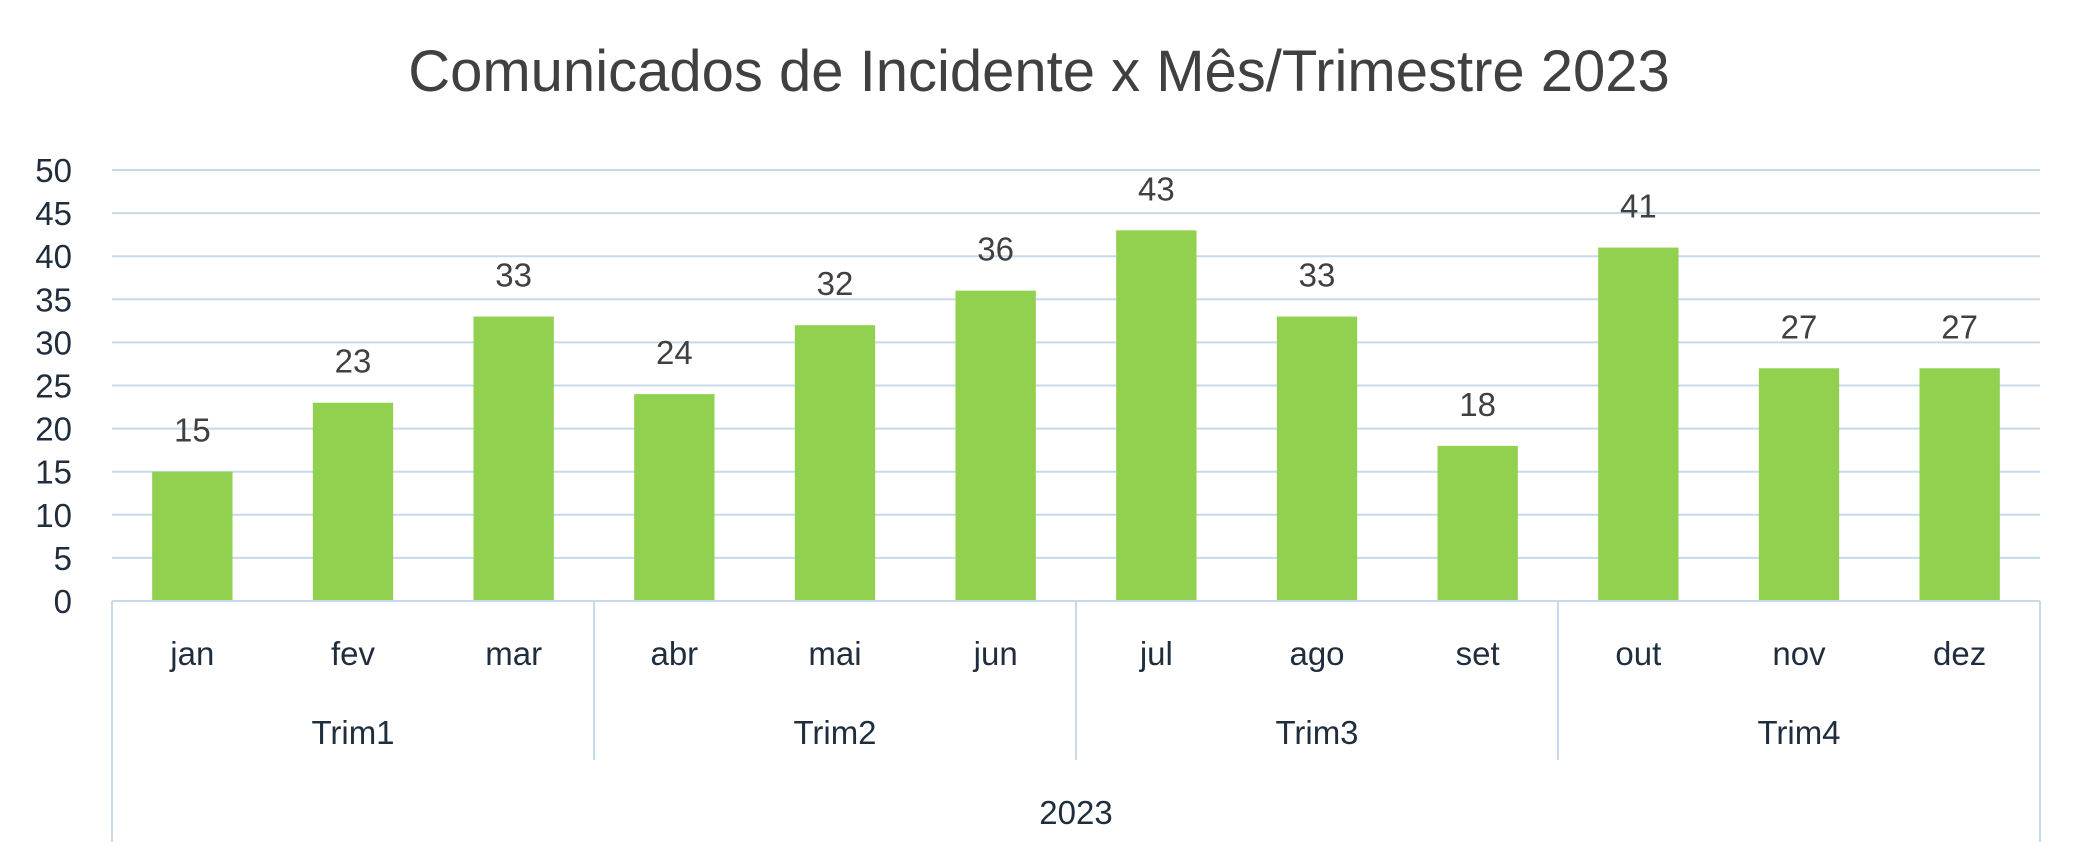 This screenshot has height=860, width=2078. Describe the element at coordinates (1959, 653) in the screenshot. I see `x-tick-label-dez: dez` at that location.